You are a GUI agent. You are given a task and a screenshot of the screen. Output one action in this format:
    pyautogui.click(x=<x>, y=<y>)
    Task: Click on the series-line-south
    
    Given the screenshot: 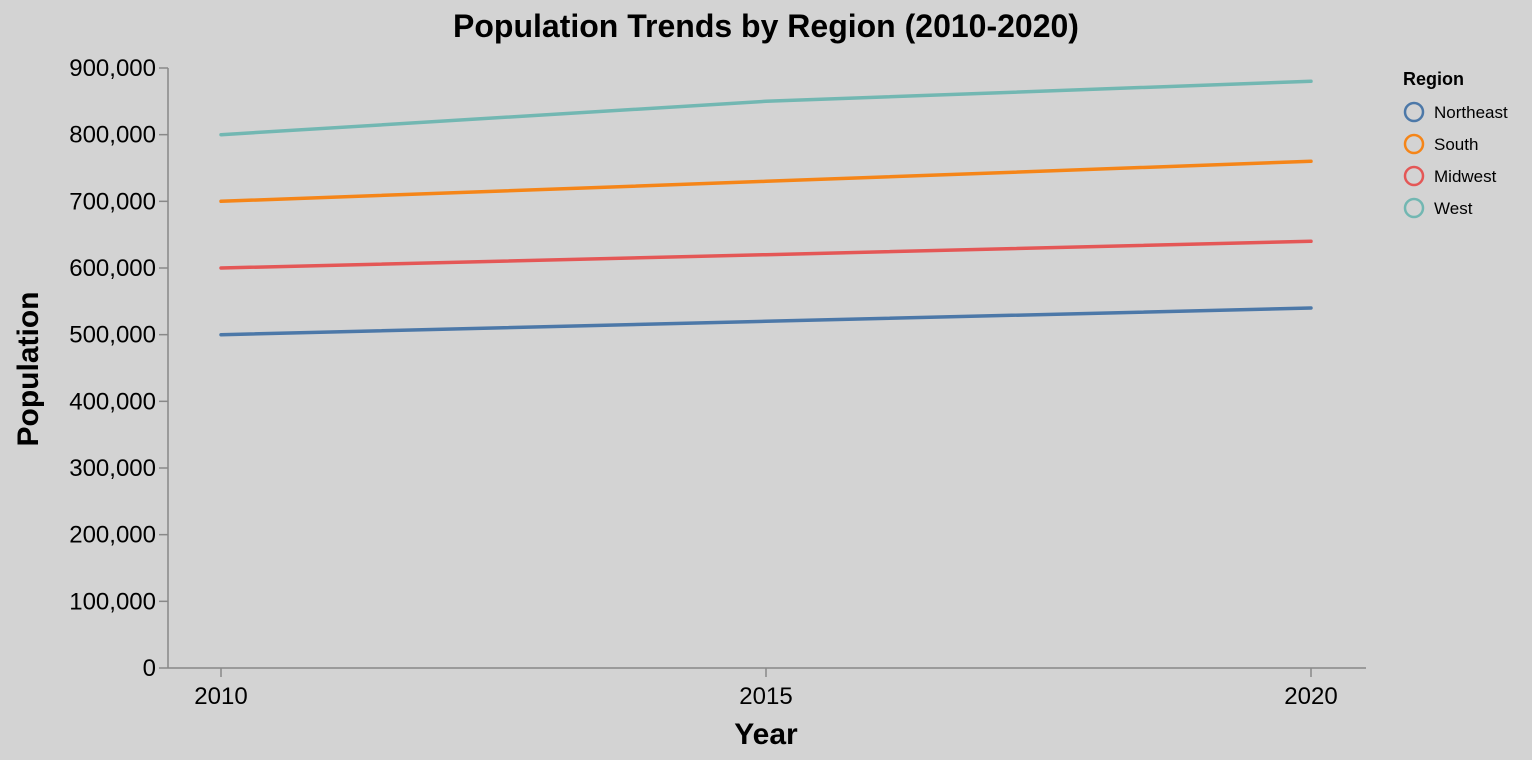 What is the action you would take?
    pyautogui.click(x=766, y=181)
    